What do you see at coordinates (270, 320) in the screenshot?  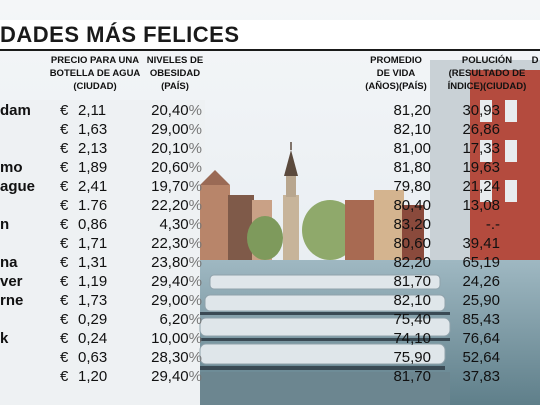 I see `table-row: €0,29 6,20% 75,40 85,43` at bounding box center [270, 320].